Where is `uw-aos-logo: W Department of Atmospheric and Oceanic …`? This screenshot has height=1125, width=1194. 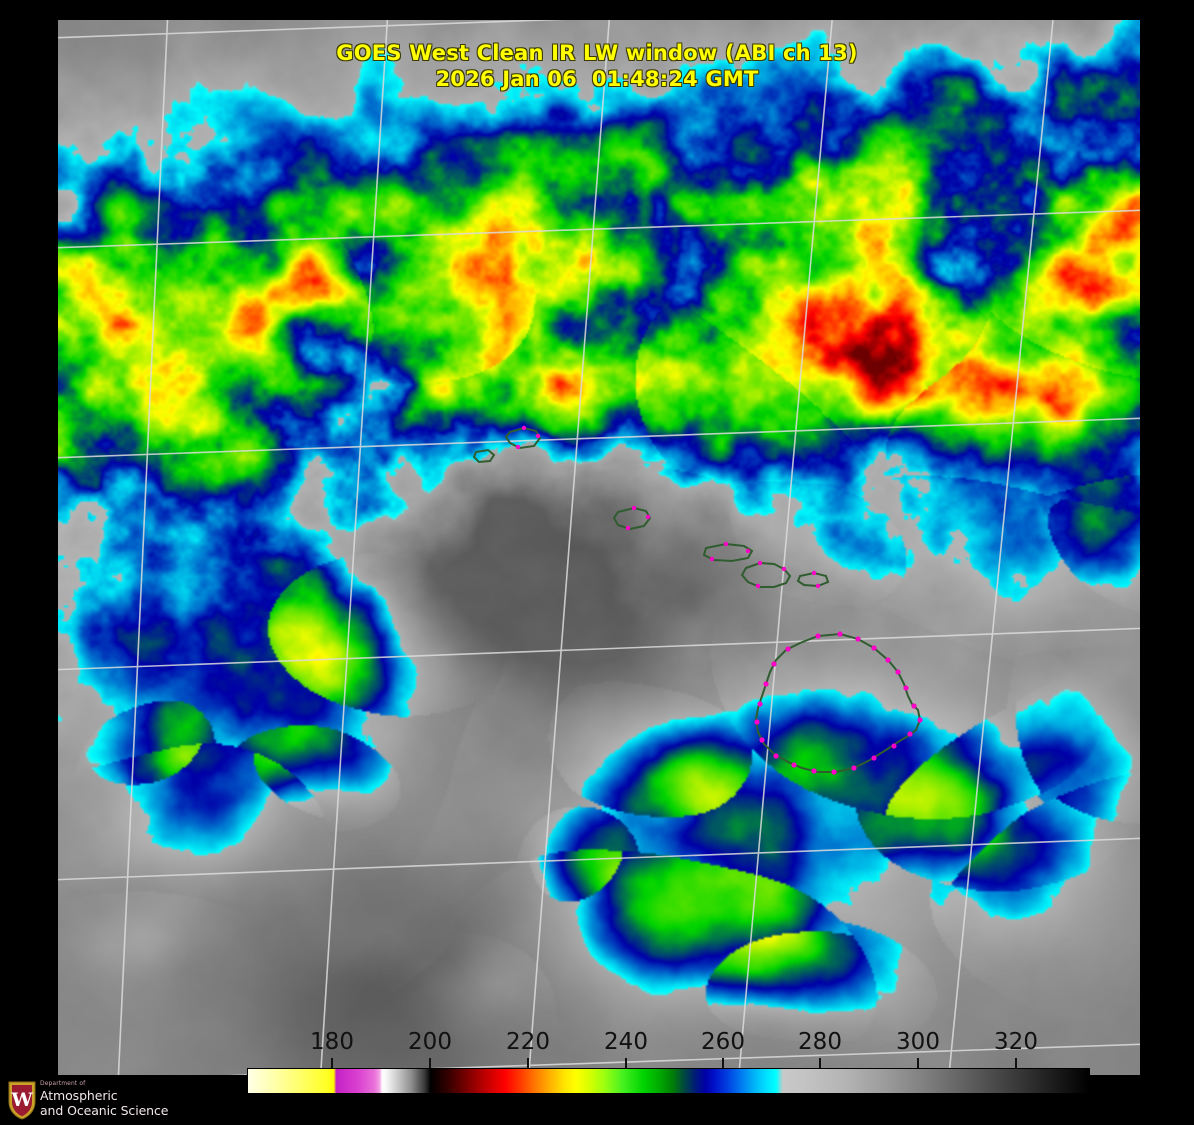 uw-aos-logo: W Department of Atmospheric and Oceanic … is located at coordinates (84, 1100).